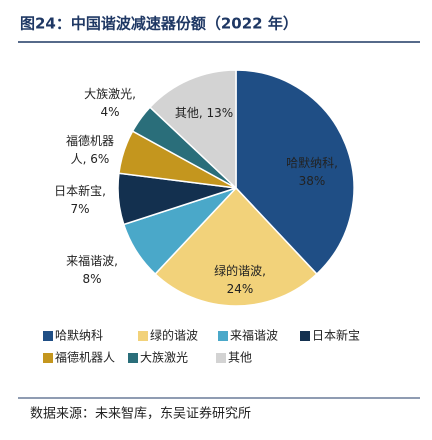 This screenshot has height=440, width=432. What do you see at coordinates (80, 190) in the screenshot?
I see `data-label-line: 日本新宝,` at bounding box center [80, 190].